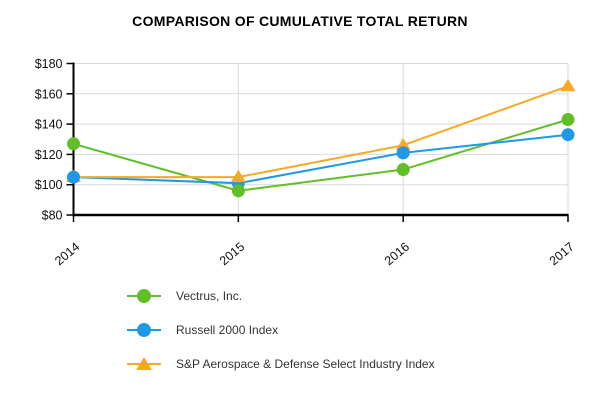  I want to click on legend-item-vectrus: Vectrus, Inc., so click(281, 296).